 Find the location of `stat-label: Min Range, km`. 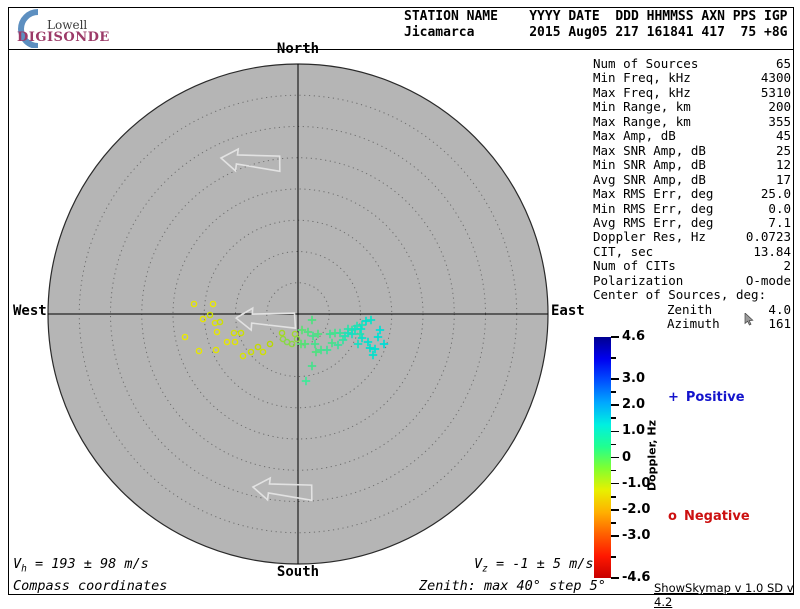

stat-label: Min Range, km is located at coordinates (642, 107).